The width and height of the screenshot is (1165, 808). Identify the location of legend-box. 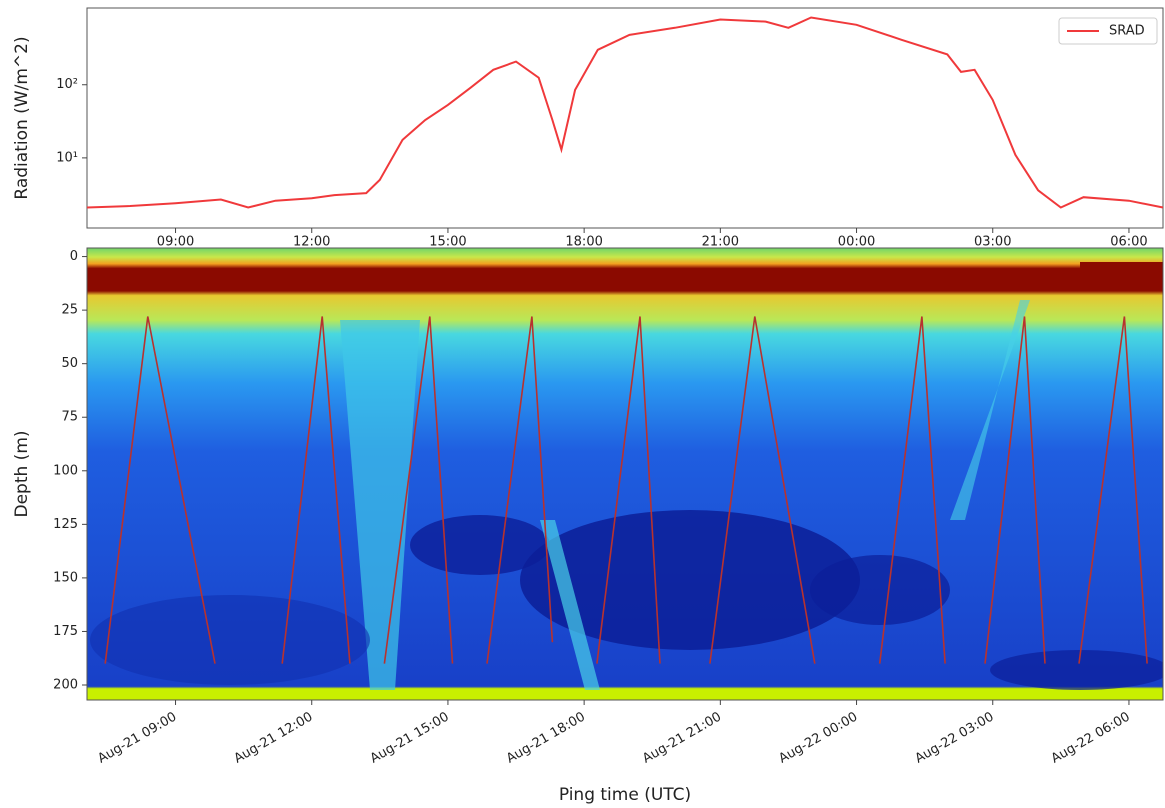
(1108, 31).